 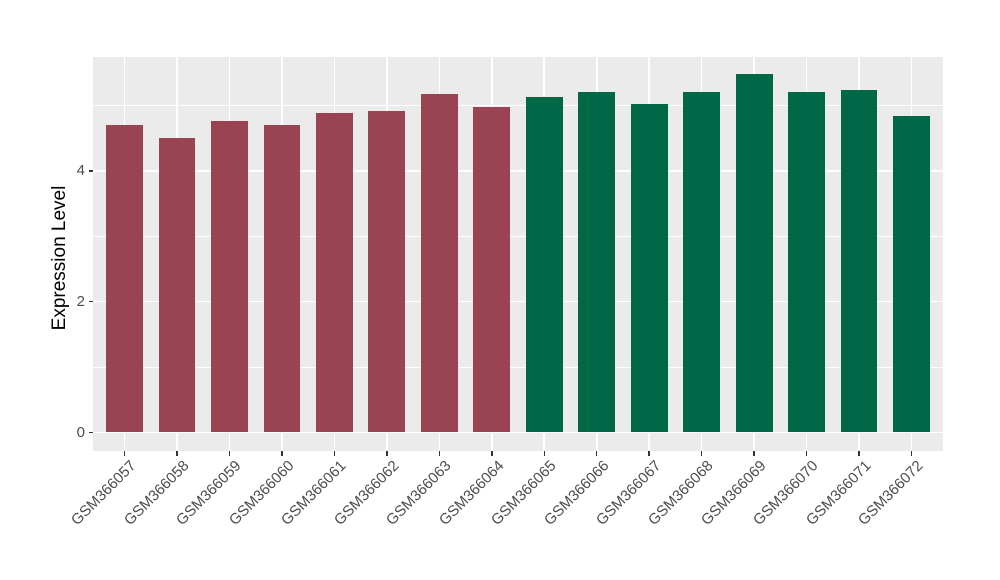 I want to click on bar-GSM366070, so click(x=806, y=262).